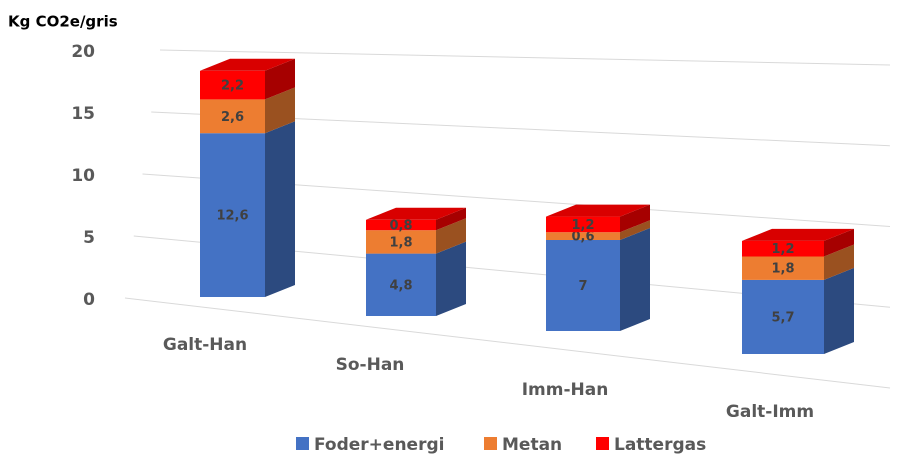 The width and height of the screenshot is (907, 456). What do you see at coordinates (660, 445) in the screenshot?
I see `legend-label: Lattergas` at bounding box center [660, 445].